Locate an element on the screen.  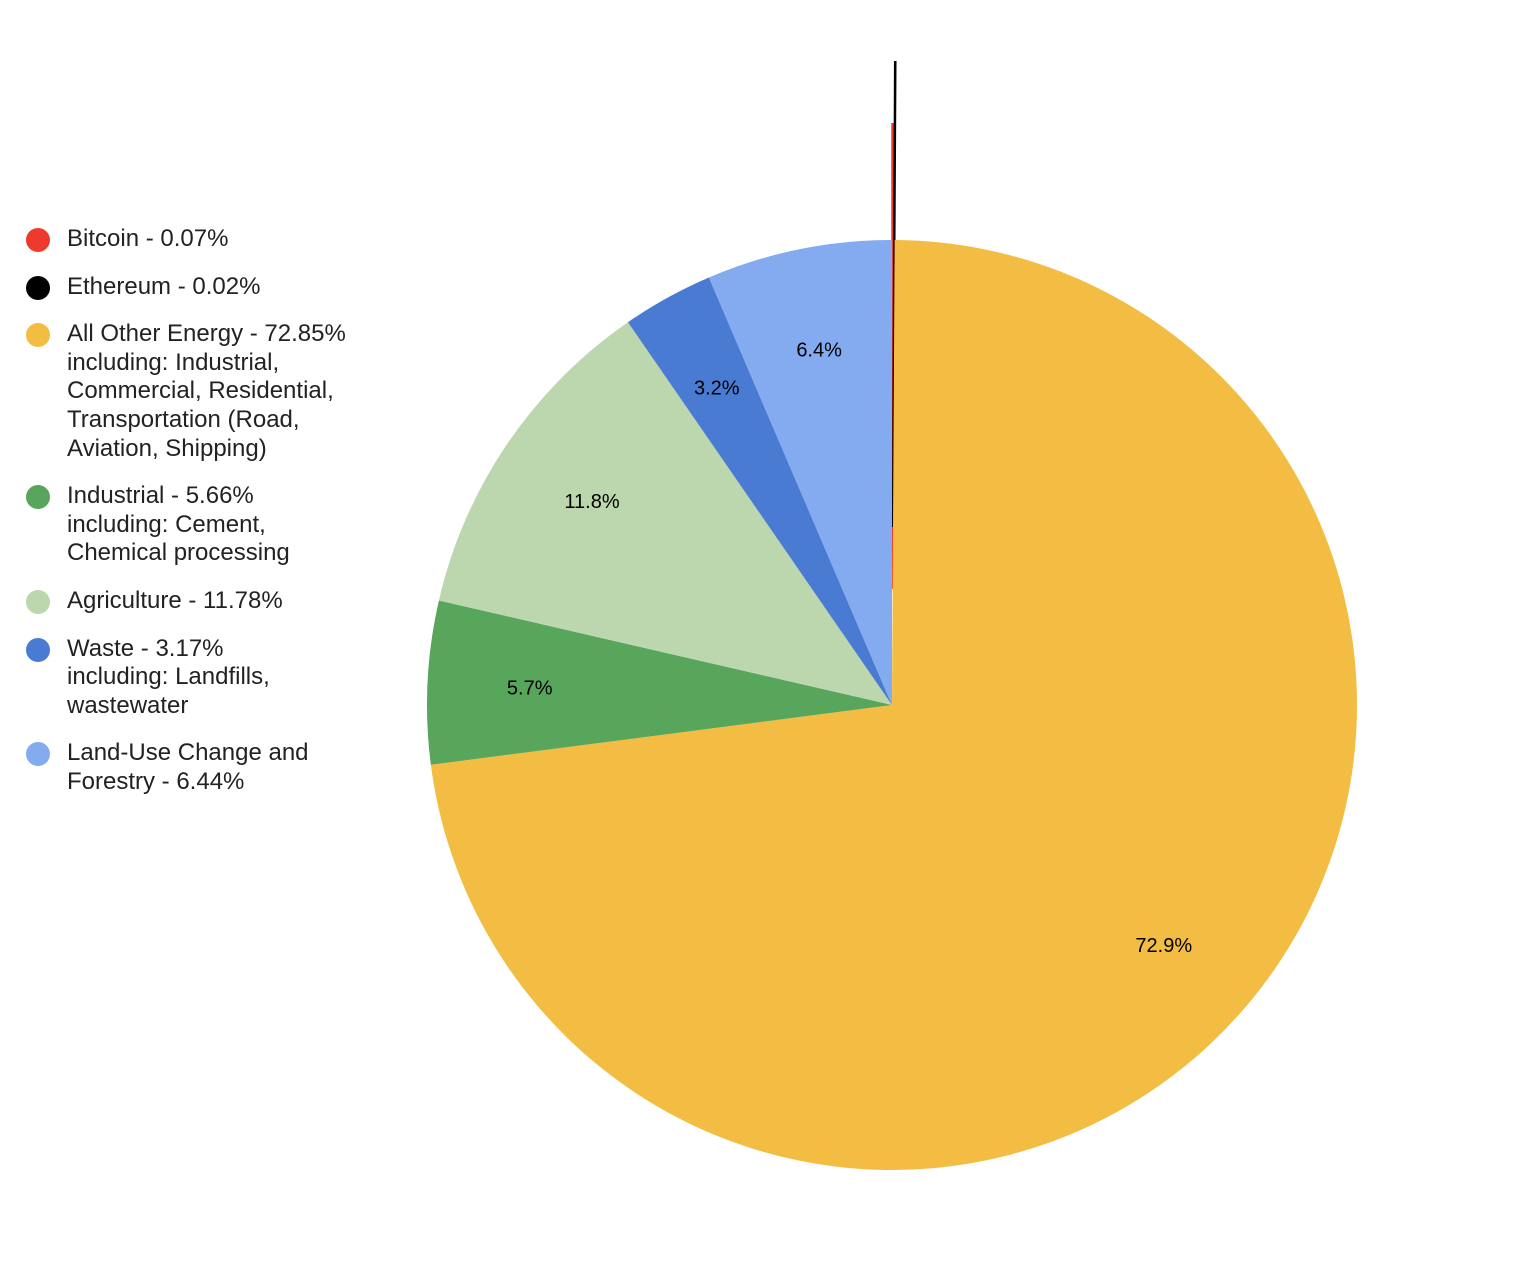
pie-slice-ethereum is located at coordinates (894, 294).